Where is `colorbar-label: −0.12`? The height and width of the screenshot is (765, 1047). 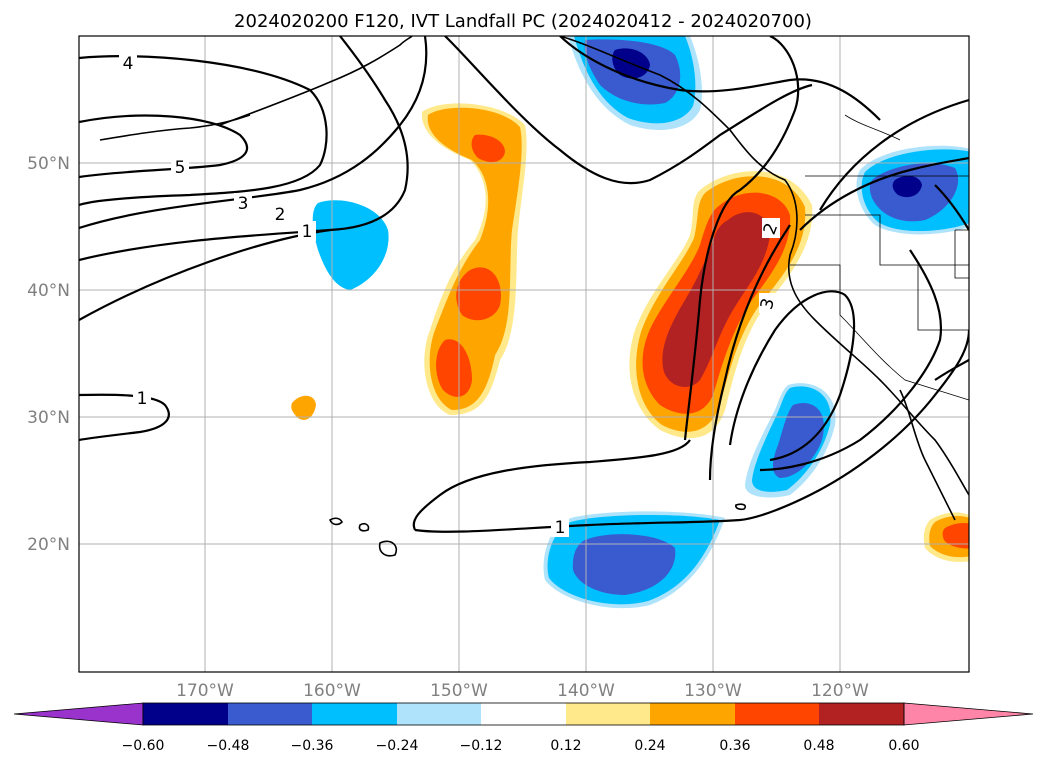 colorbar-label: −0.12 is located at coordinates (481, 746).